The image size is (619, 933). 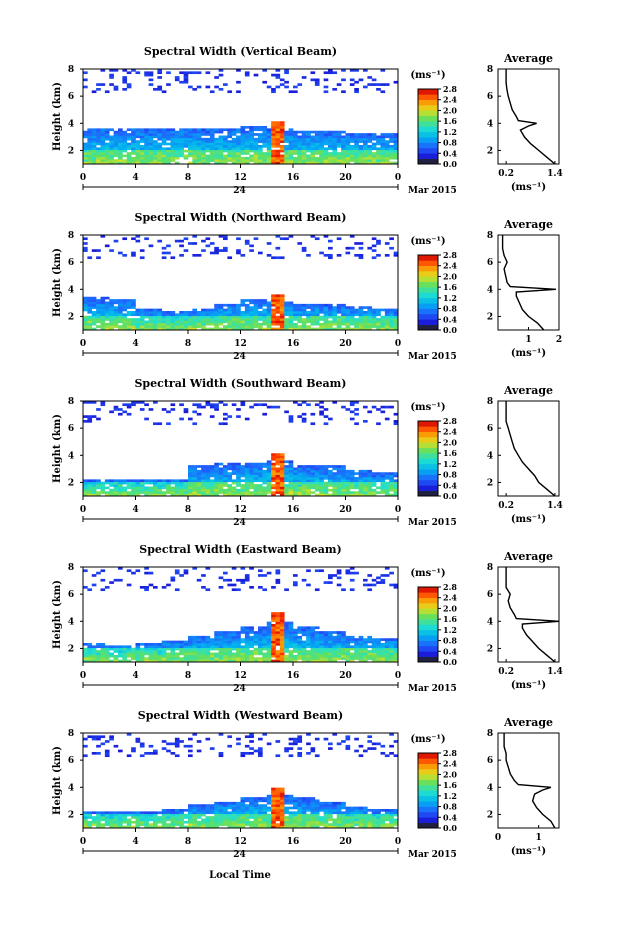 What do you see at coordinates (528, 390) in the screenshot?
I see `average-title: Average` at bounding box center [528, 390].